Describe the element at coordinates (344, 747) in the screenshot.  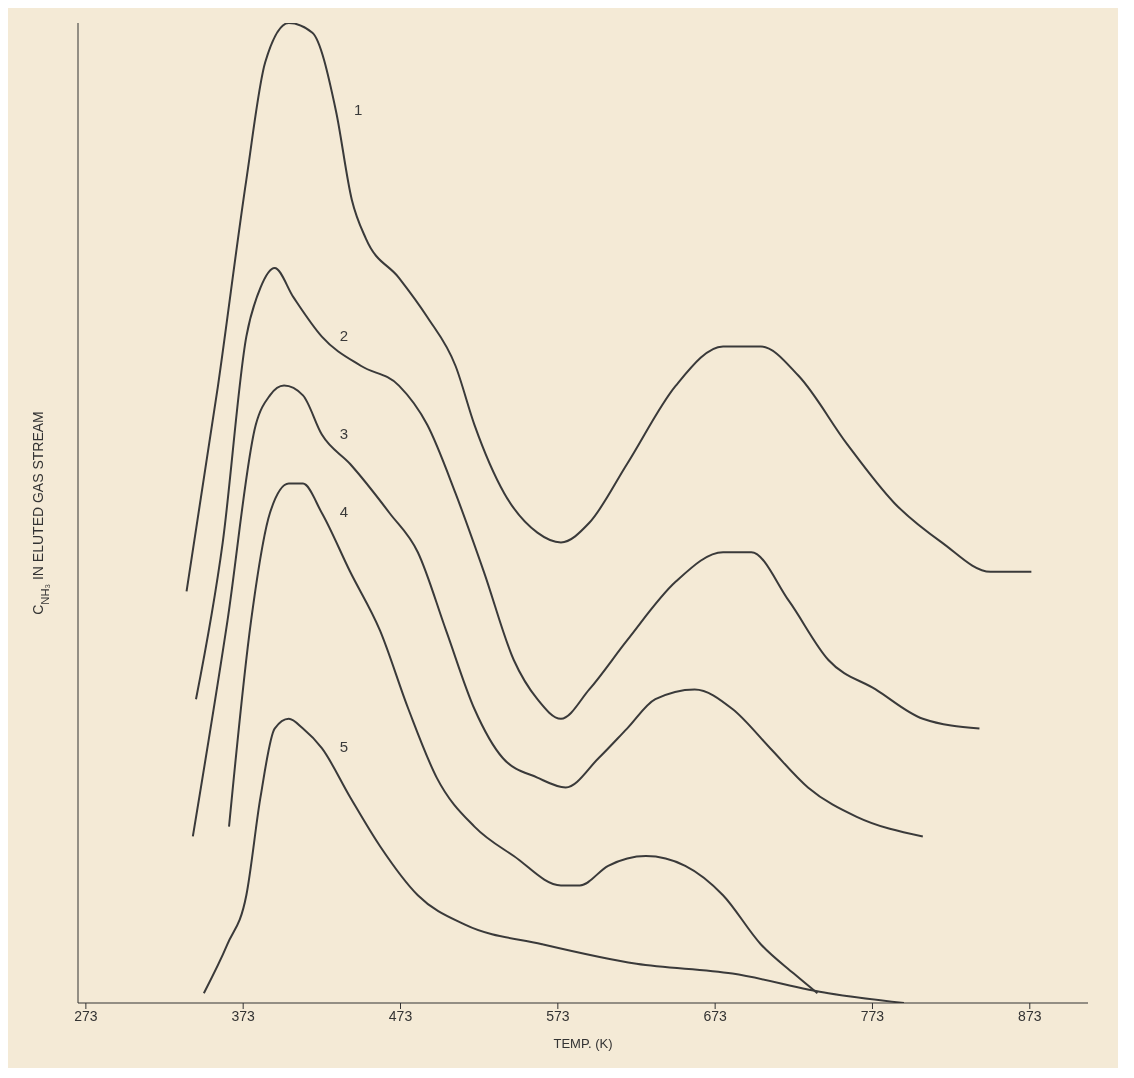
I see `series-label: 5` at that location.